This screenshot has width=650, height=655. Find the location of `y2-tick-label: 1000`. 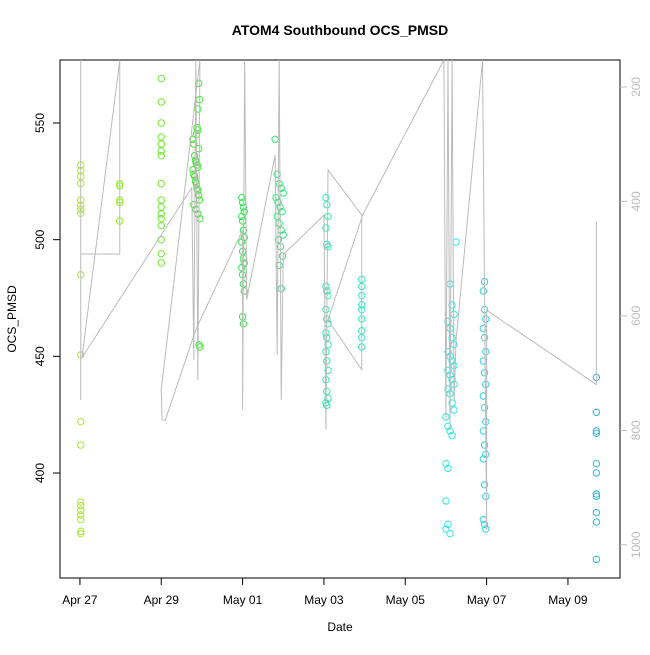

y2-tick-label: 1000 is located at coordinates (636, 544).